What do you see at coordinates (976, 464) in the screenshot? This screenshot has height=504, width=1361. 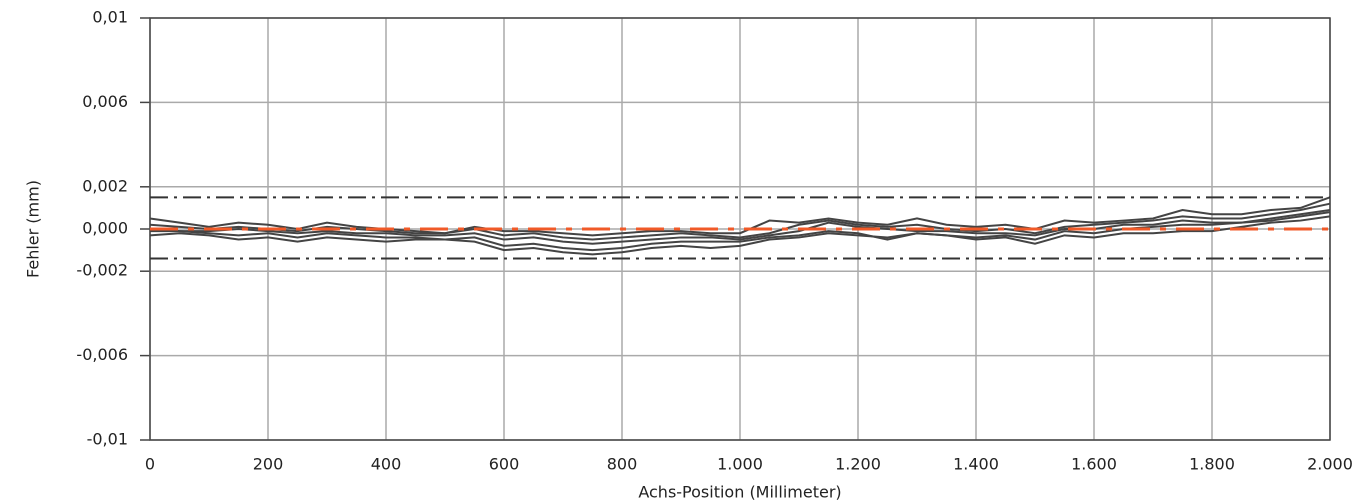 I see `x-tick-label: 1.400` at bounding box center [976, 464].